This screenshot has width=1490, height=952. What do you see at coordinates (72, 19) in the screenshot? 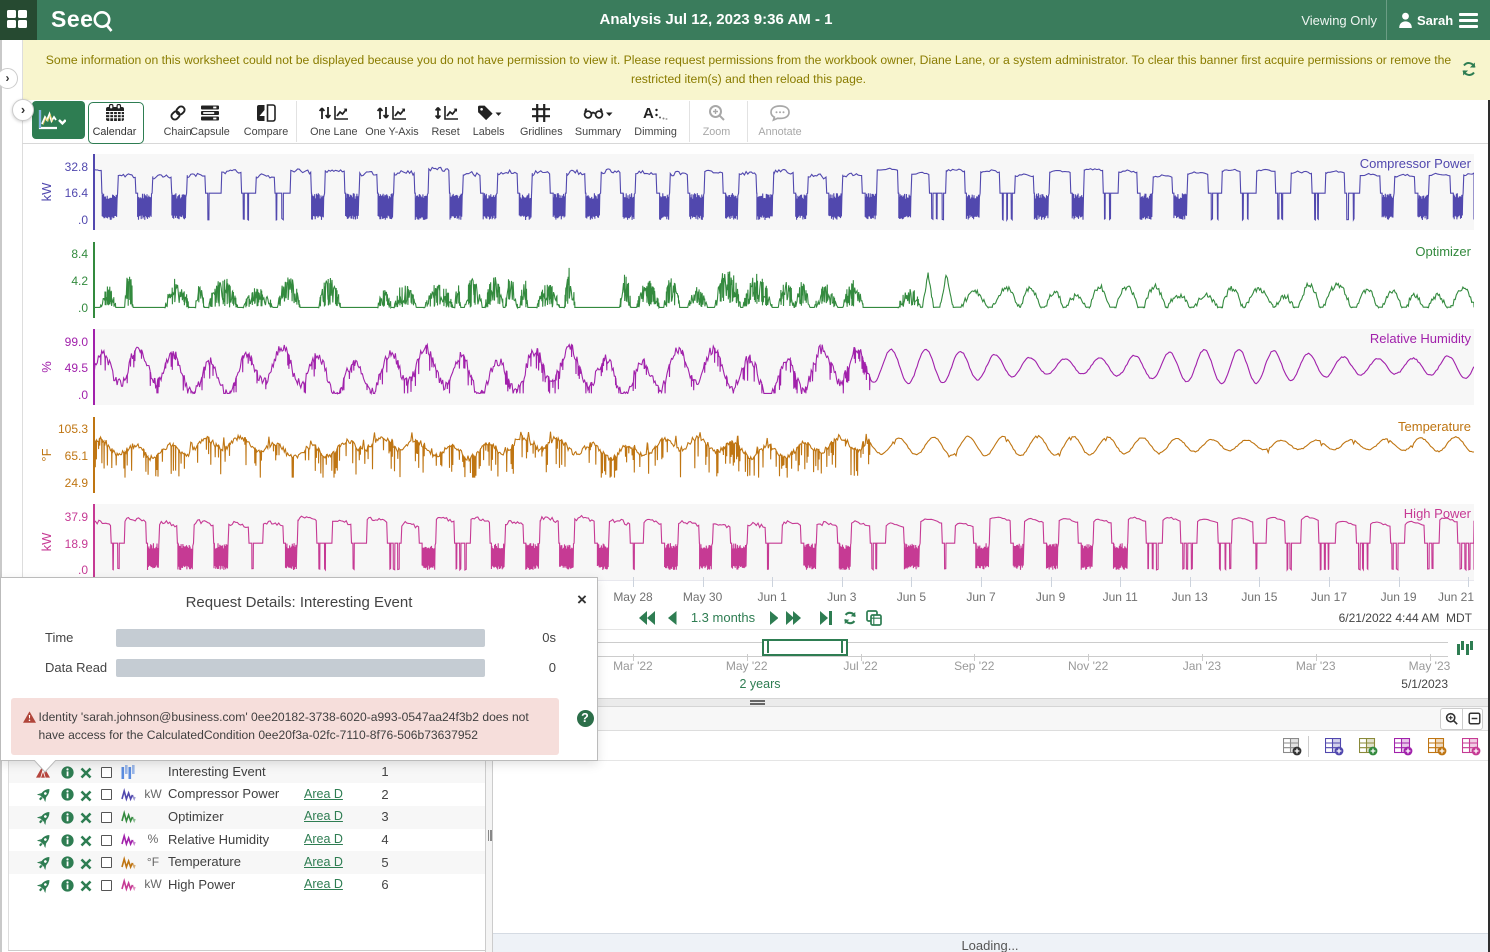
I see `svg-text: See` at bounding box center [72, 19].